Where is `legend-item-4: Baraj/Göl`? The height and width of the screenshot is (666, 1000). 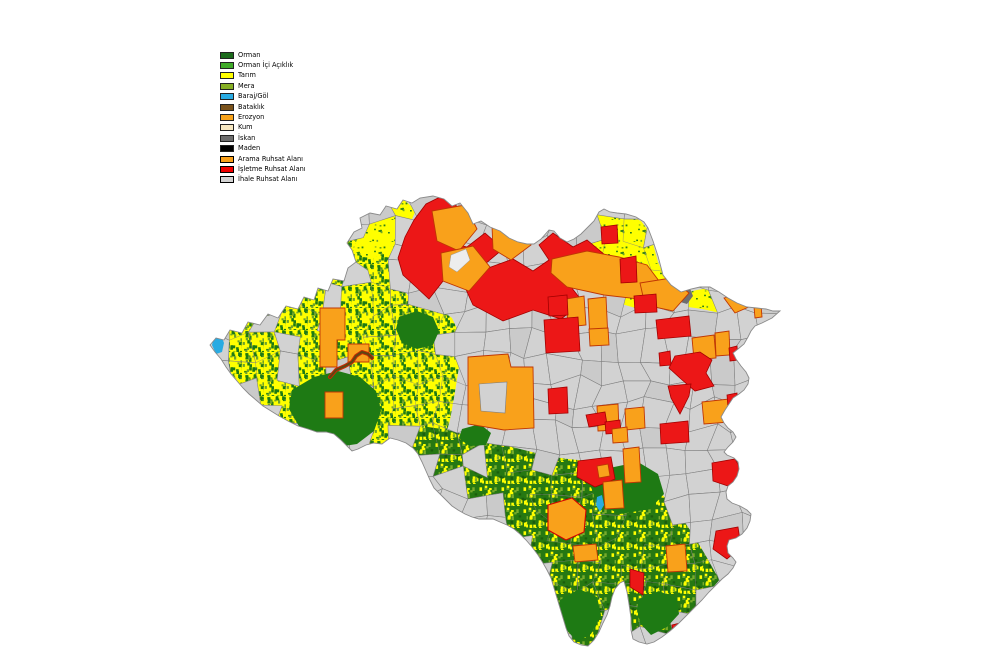
legend-item-4: Baraj/Göl is located at coordinates (263, 97).